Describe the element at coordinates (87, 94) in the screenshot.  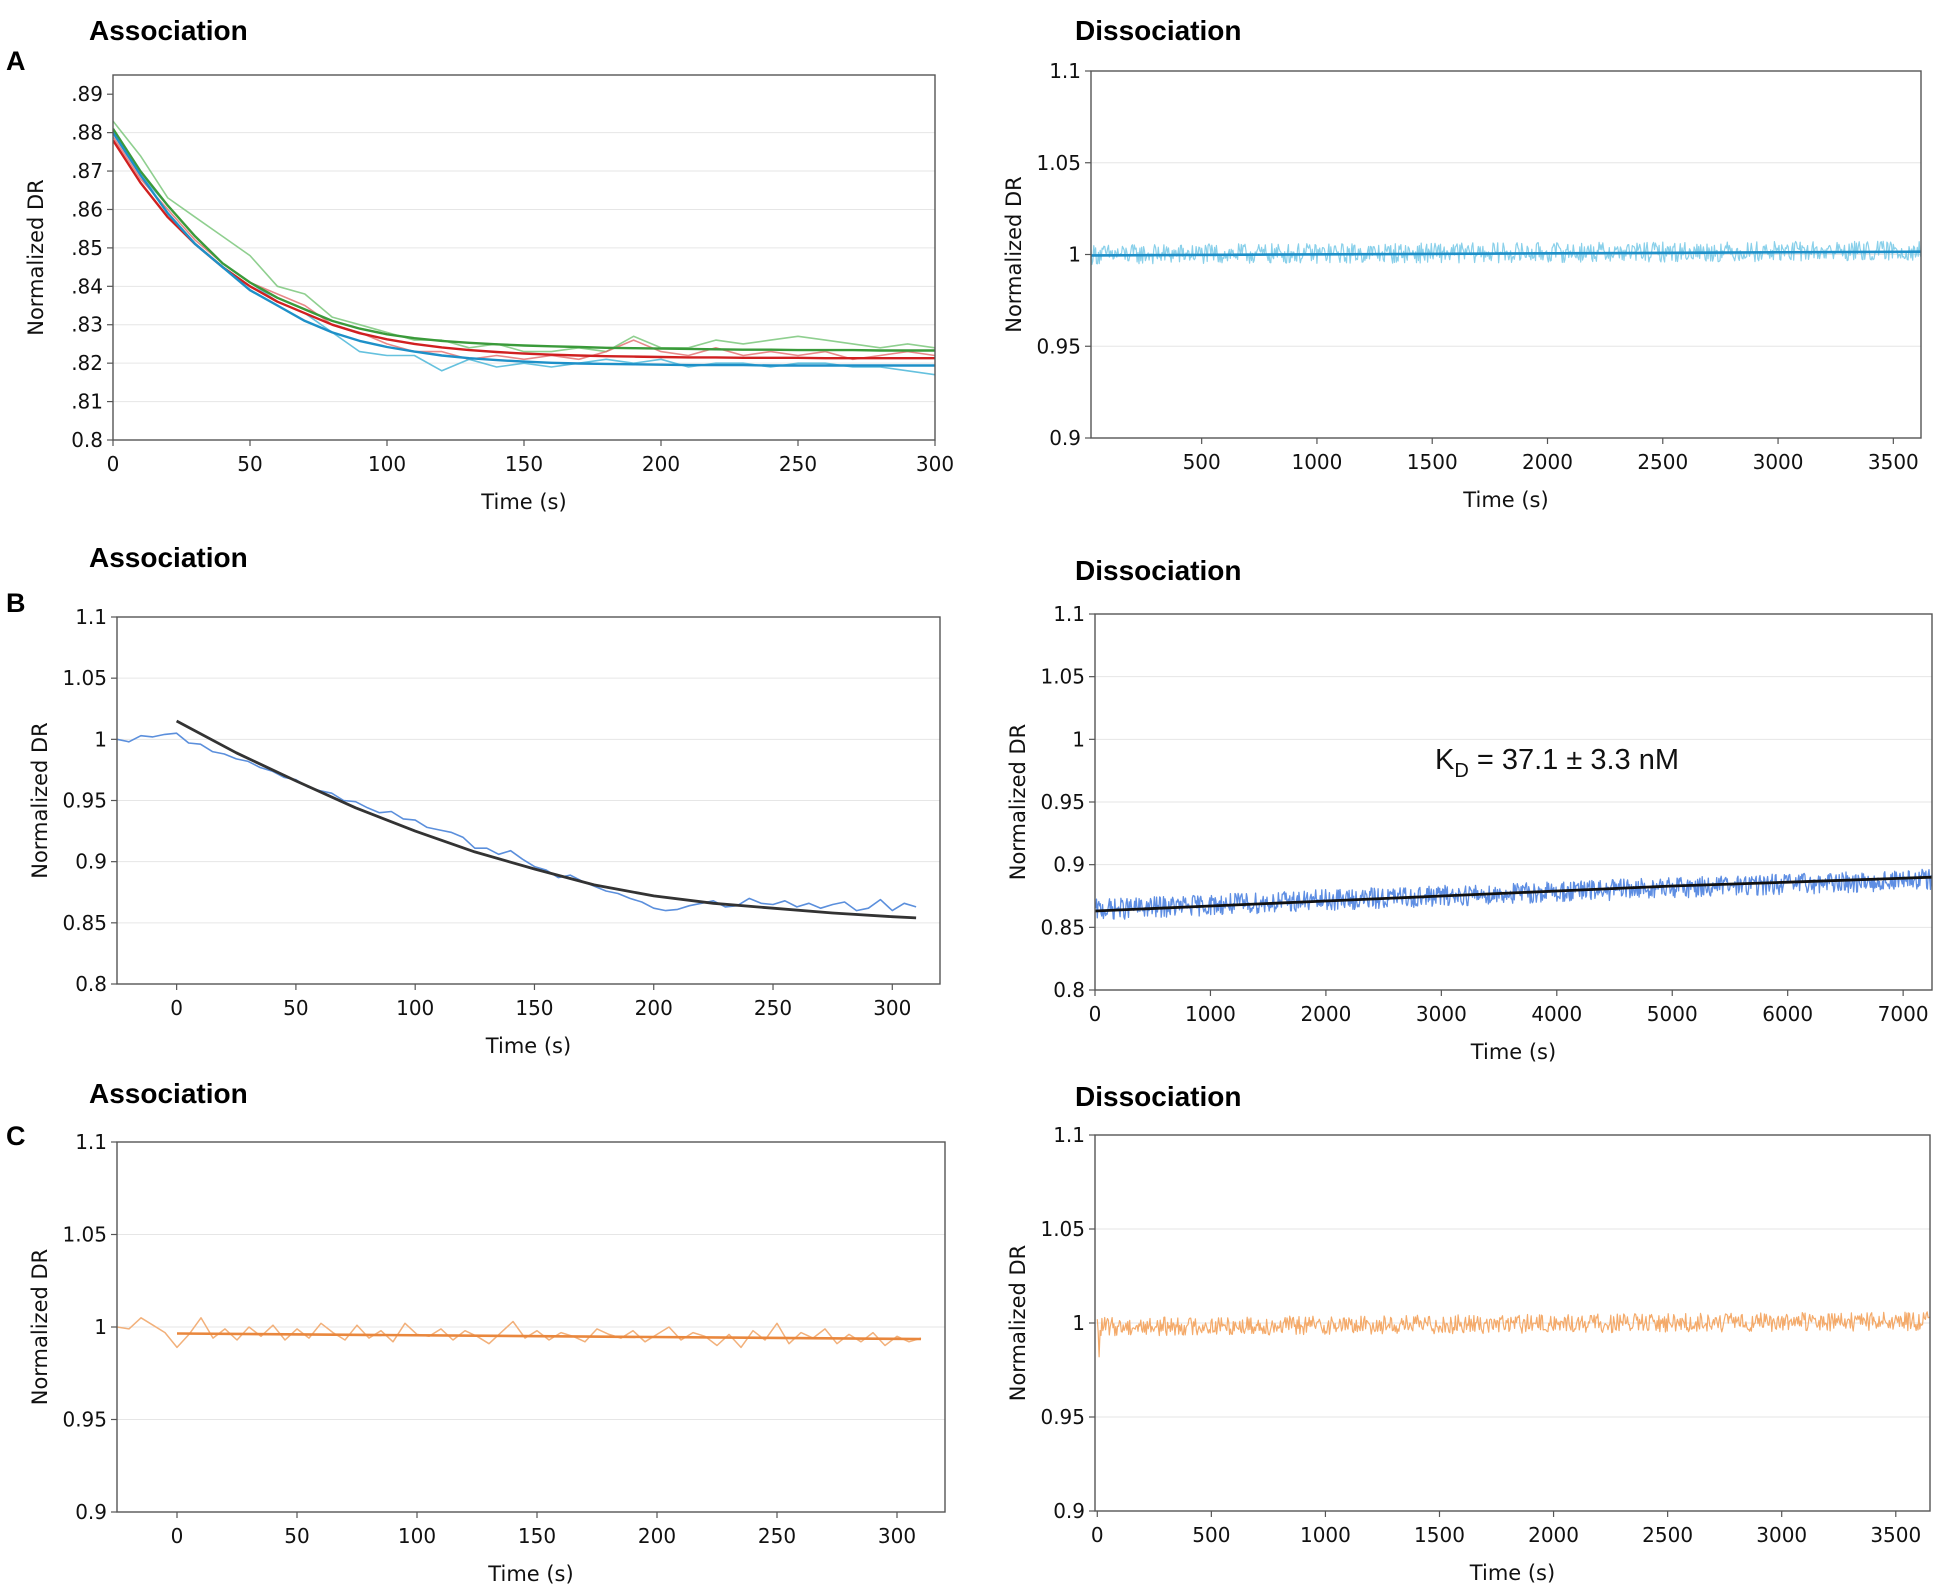
I see `y-tick-label: .89` at that location.